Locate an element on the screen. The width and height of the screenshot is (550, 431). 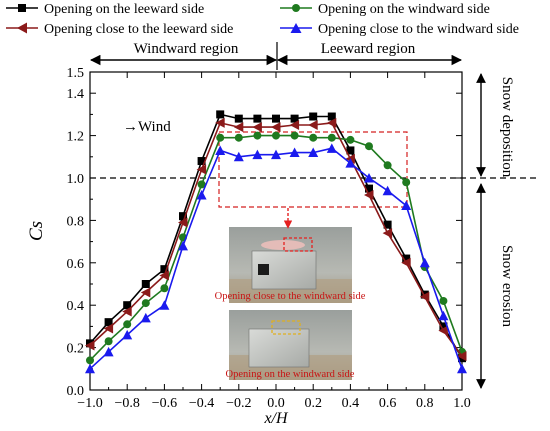
legend-marker-circle is located at coordinates (296, 8).